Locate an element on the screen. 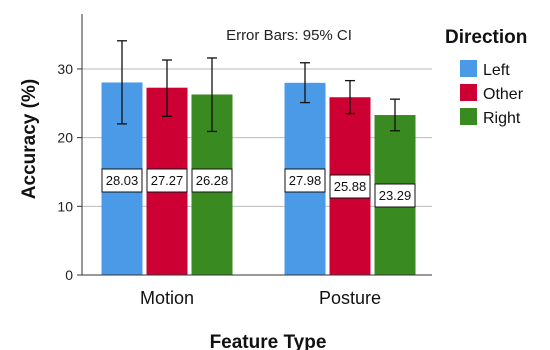 The height and width of the screenshot is (350, 550). error-bar-annotation: Error Bars: 95% CI is located at coordinates (289, 35).